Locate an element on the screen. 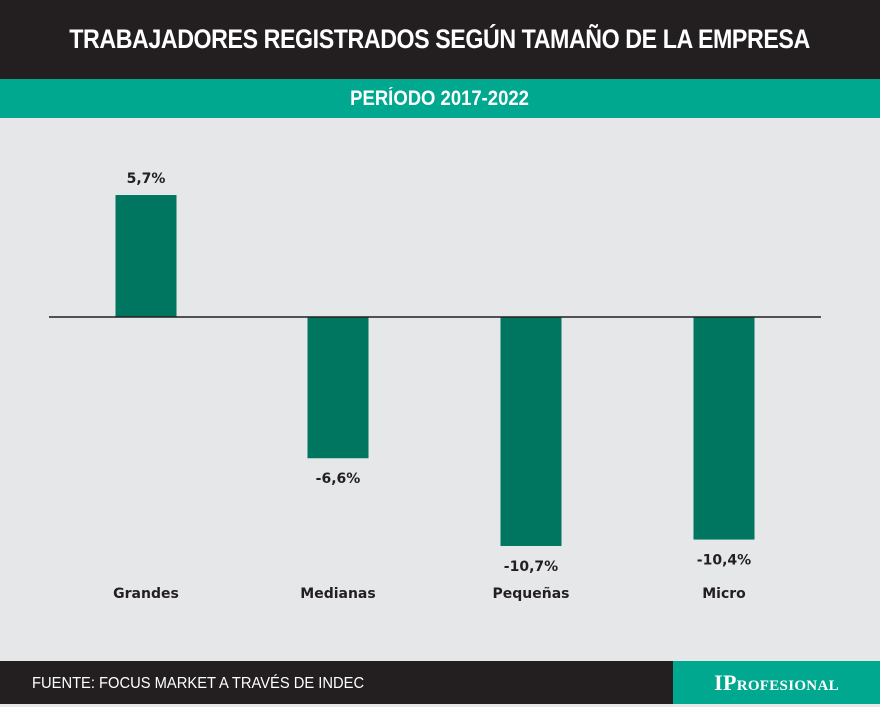 The width and height of the screenshot is (880, 707). chart-subtitle: PERÍODO 2017-2022 is located at coordinates (440, 98).